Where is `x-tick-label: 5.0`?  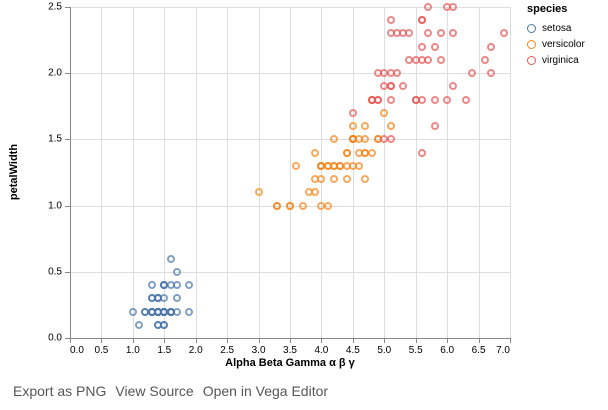
x-tick-label: 5.0 is located at coordinates (384, 350).